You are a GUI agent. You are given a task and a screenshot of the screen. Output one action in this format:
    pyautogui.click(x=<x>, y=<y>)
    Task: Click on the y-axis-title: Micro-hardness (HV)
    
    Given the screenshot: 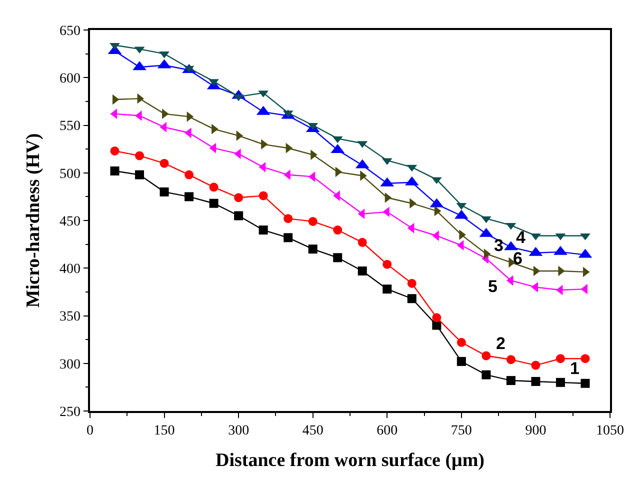 What is the action you would take?
    pyautogui.click(x=33, y=220)
    